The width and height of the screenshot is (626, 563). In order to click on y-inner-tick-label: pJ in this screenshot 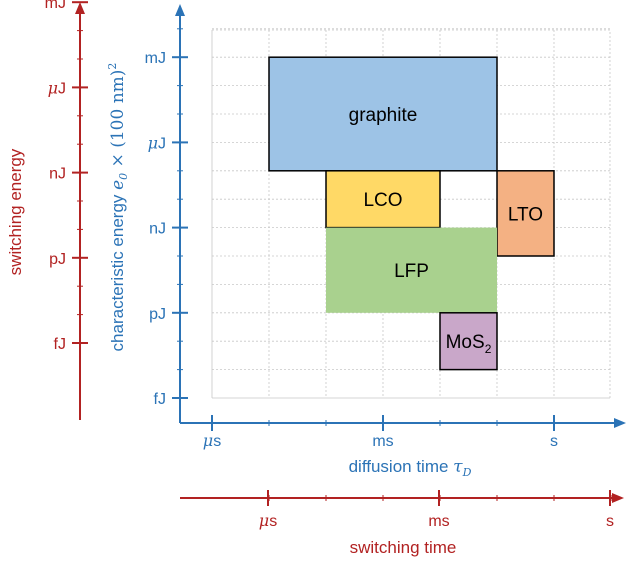, I will do `click(157, 314)`.